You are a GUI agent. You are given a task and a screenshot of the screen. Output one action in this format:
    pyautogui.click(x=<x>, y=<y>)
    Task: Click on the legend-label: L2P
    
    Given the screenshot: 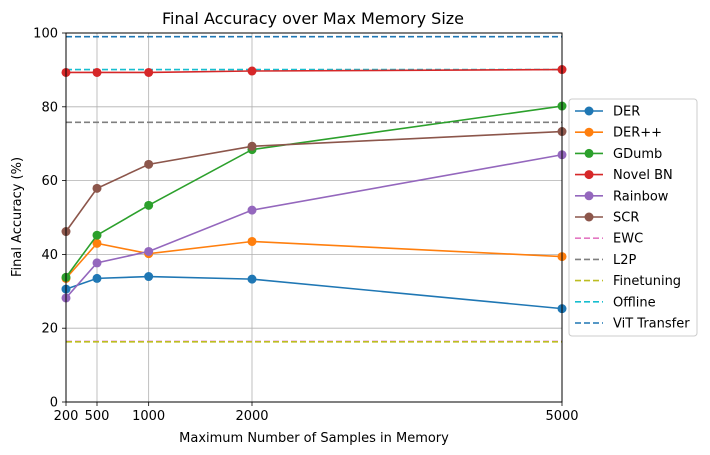 What is the action you would take?
    pyautogui.click(x=625, y=260)
    